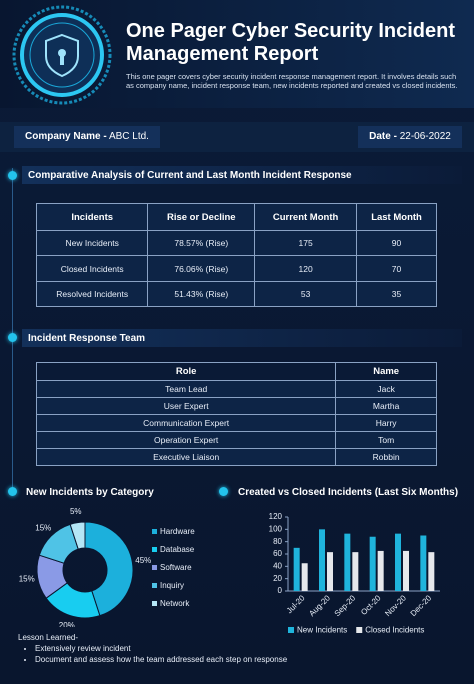 The image size is (474, 684). I want to click on y-tick-label: 100, so click(276, 528).